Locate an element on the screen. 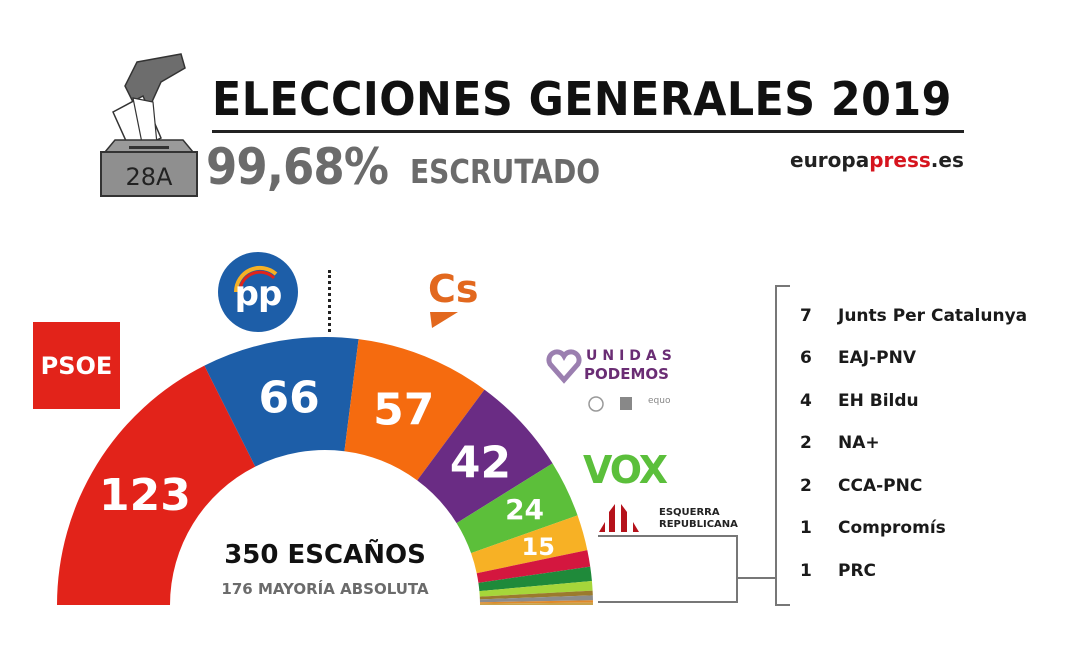  pp-logo: pp is located at coordinates (258, 292).